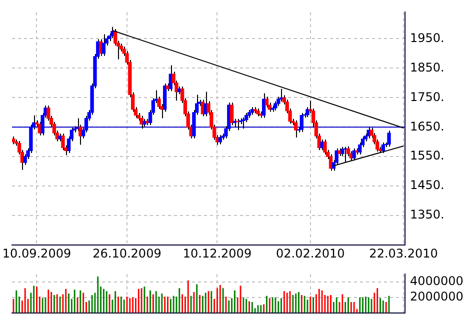 The image size is (465, 325). I want to click on x-tick-label: 26.10.2009, so click(127, 253).